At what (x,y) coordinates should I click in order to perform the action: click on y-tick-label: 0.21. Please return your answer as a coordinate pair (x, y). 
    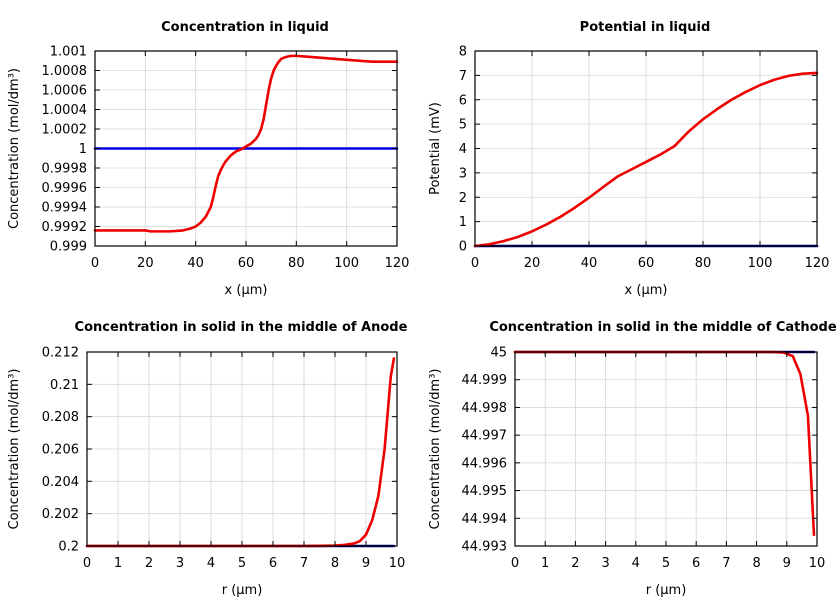
    Looking at the image, I should click on (64, 385).